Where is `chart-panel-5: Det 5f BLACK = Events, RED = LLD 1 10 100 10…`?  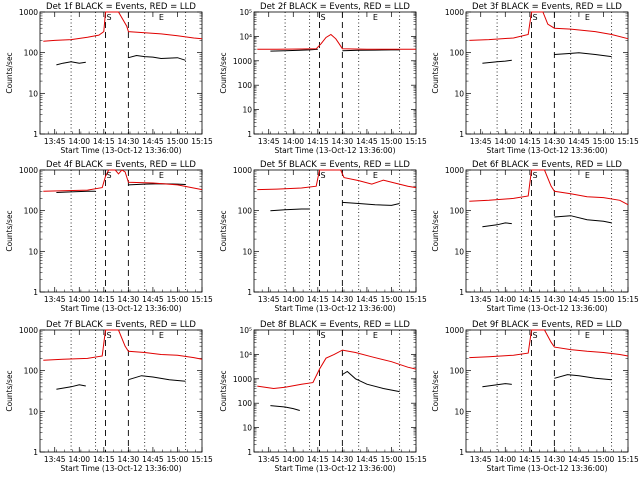
chart-panel-5: Det 5f BLACK = Events, RED = LLD 1 10 100 10… is located at coordinates (323, 236).